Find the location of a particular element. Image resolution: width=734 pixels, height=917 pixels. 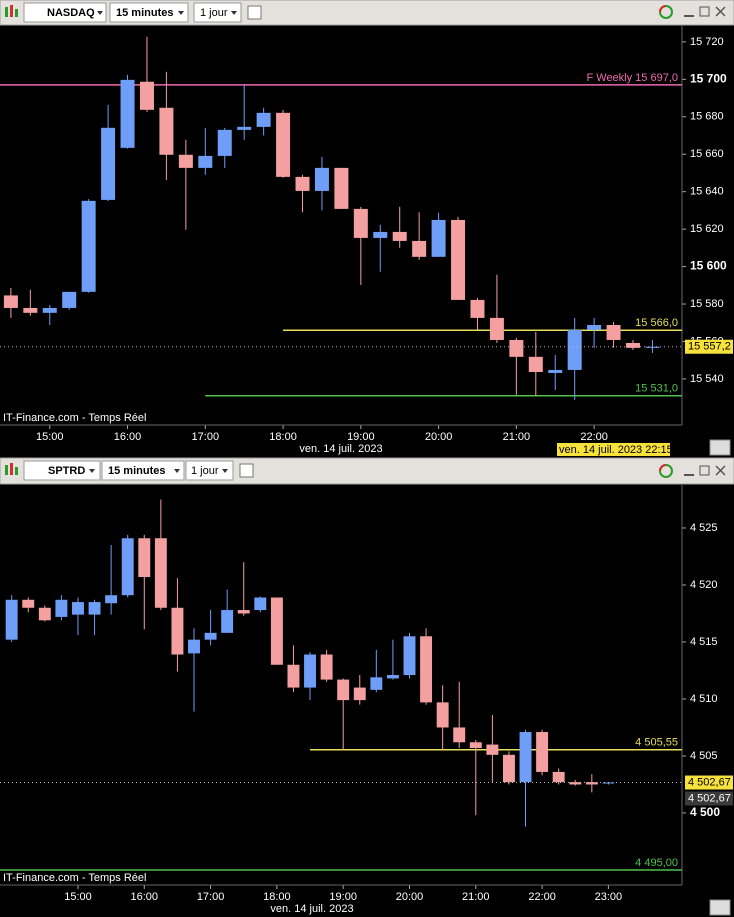

y-tick-label: 4 525 is located at coordinates (704, 528).